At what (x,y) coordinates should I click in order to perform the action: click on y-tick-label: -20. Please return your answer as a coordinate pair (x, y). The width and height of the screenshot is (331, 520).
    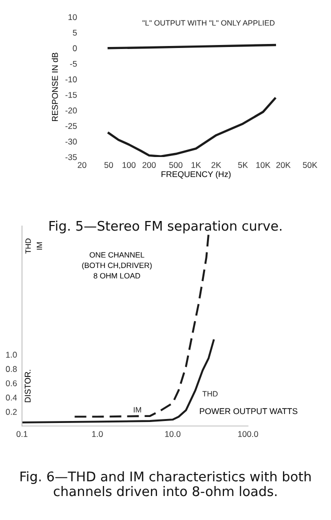
    Looking at the image, I should click on (71, 111).